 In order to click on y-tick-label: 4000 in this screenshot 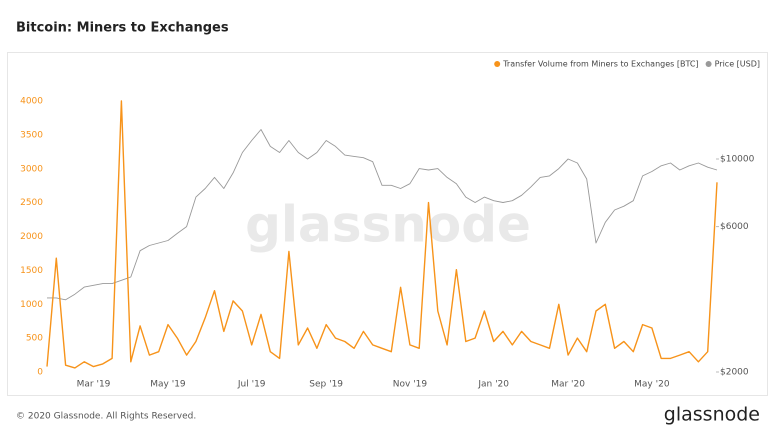, I will do `click(31, 102)`.